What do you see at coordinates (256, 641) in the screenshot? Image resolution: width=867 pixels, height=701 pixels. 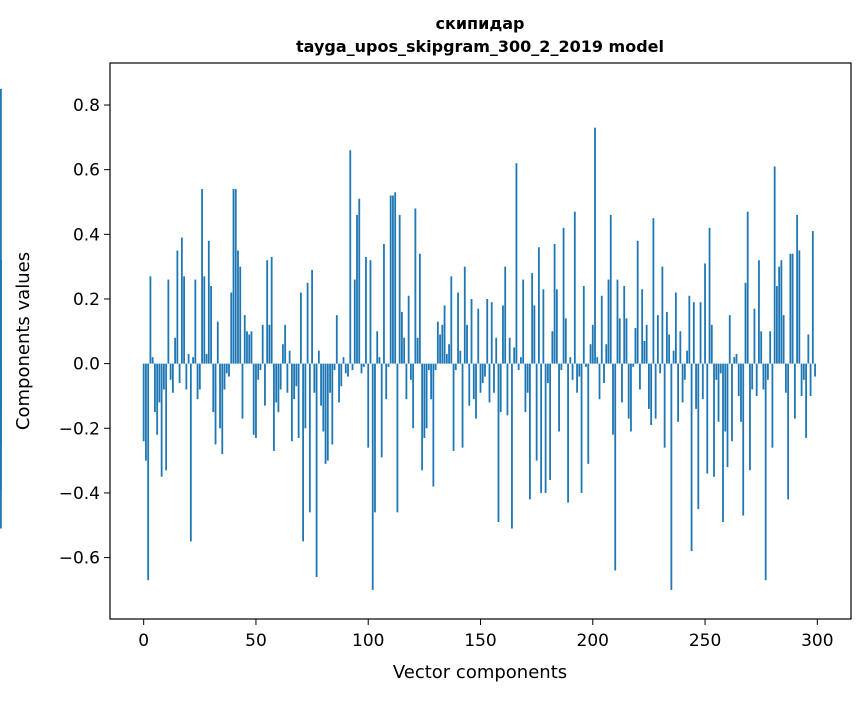 I see `x-tick-label: 50` at bounding box center [256, 641].